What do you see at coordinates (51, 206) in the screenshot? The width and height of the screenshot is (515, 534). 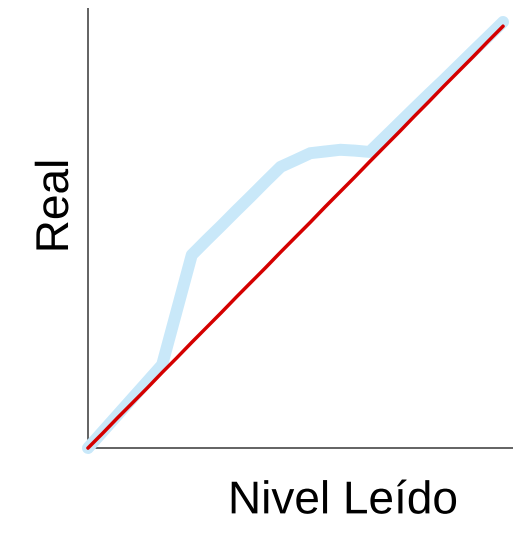 I see `y-axis-title: Real` at bounding box center [51, 206].